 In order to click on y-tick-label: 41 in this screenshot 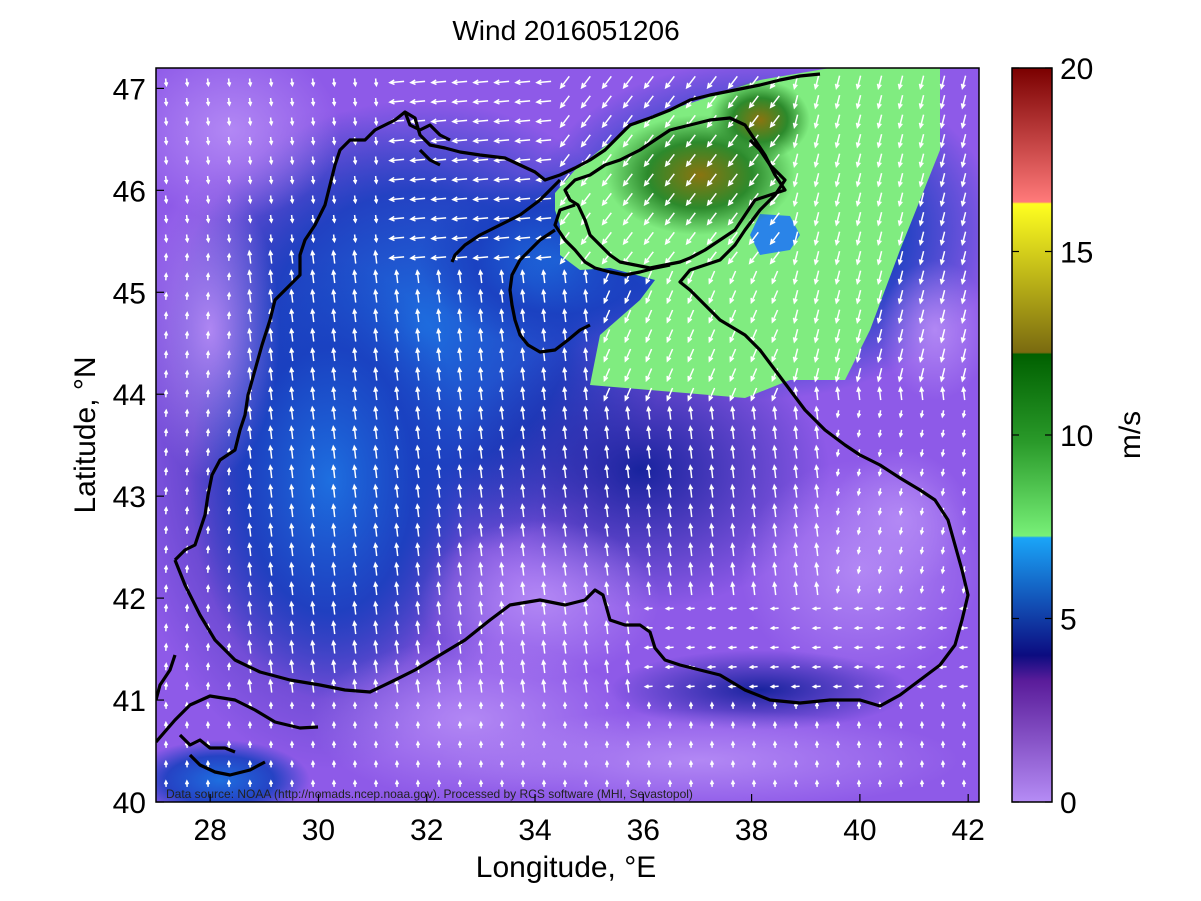, I will do `click(129, 701)`.